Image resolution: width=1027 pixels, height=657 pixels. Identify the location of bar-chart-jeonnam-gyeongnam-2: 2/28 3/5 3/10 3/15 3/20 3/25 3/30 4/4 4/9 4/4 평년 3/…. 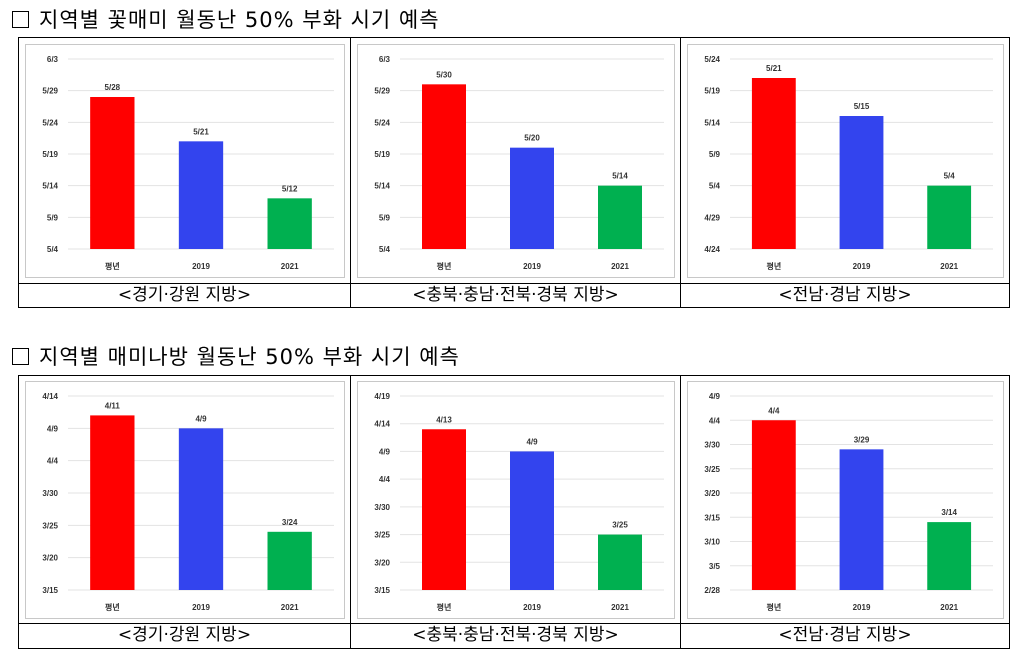
(848, 502).